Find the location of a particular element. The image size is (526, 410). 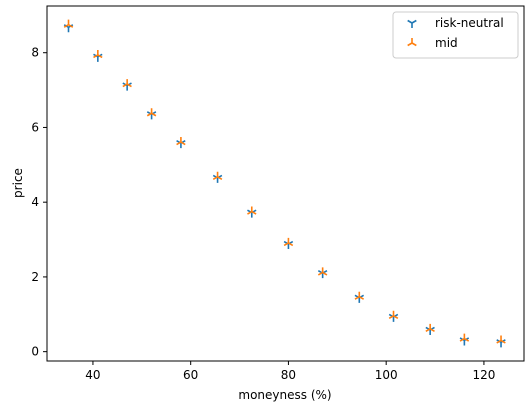

legend-box is located at coordinates (455, 35).